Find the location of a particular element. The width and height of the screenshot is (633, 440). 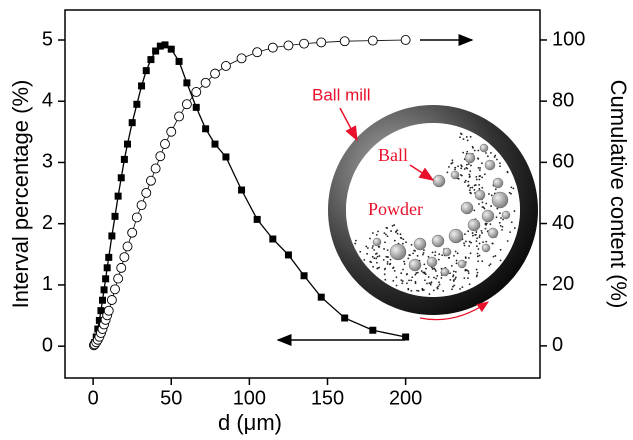

annotation-arrow is located at coordinates (348, 124).